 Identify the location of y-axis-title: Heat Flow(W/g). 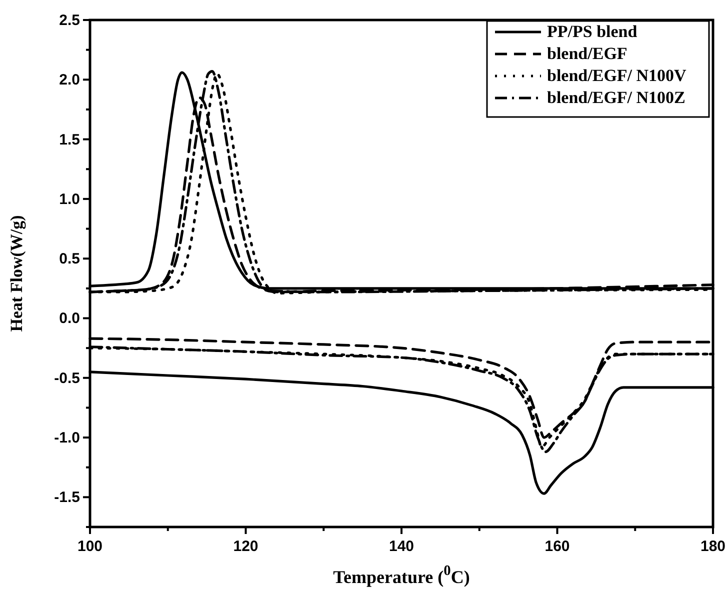
(16, 273).